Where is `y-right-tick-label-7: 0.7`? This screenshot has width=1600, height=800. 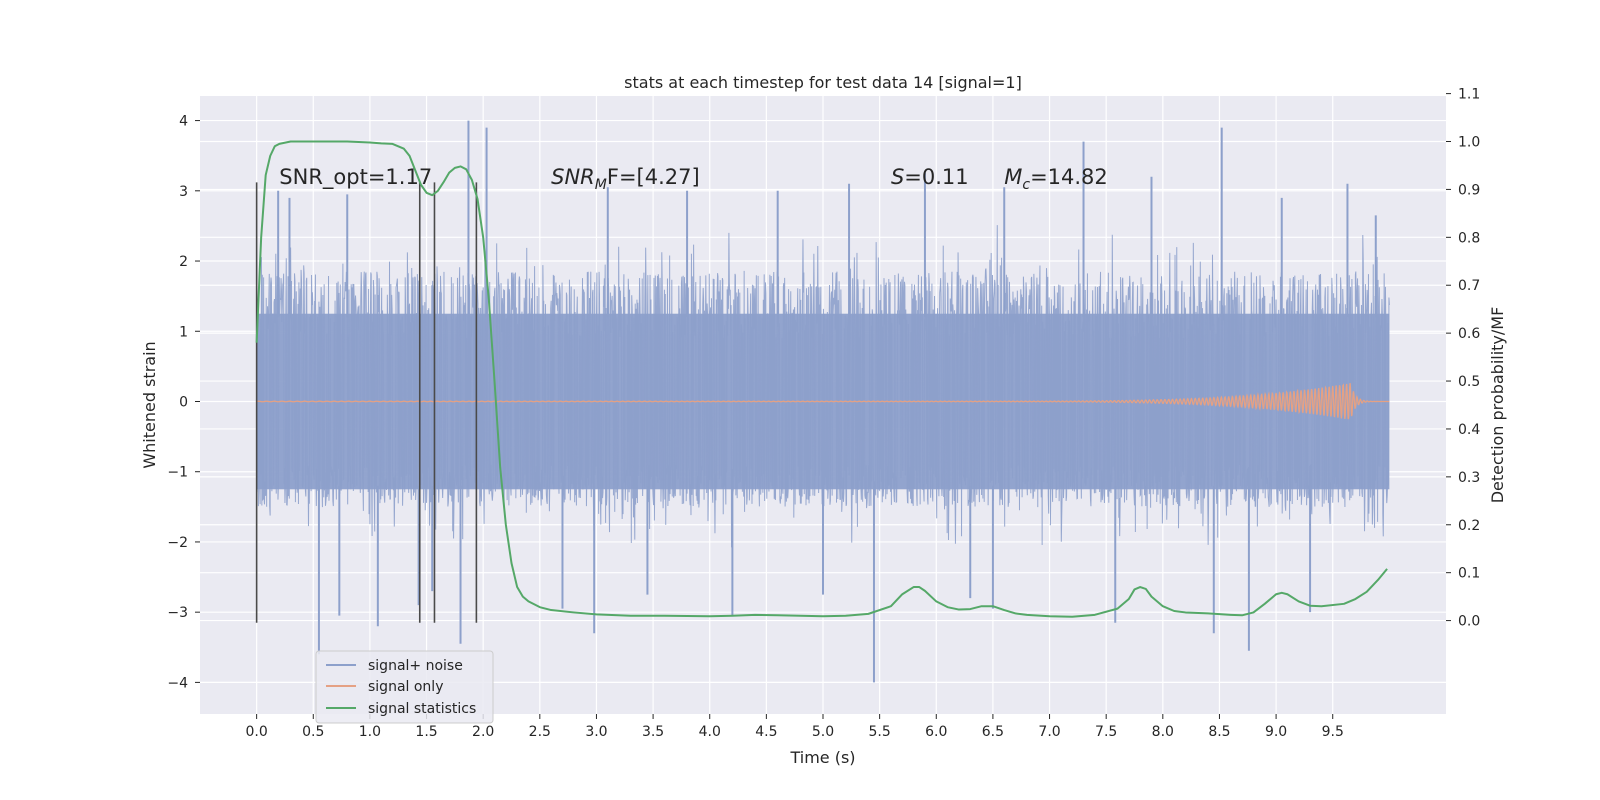
y-right-tick-label-7: 0.7 is located at coordinates (1469, 286).